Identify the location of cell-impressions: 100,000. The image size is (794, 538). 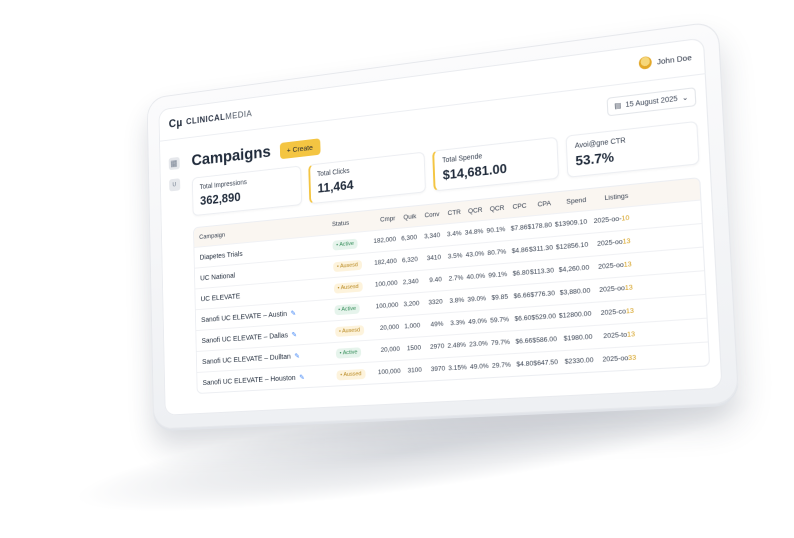
(386, 284).